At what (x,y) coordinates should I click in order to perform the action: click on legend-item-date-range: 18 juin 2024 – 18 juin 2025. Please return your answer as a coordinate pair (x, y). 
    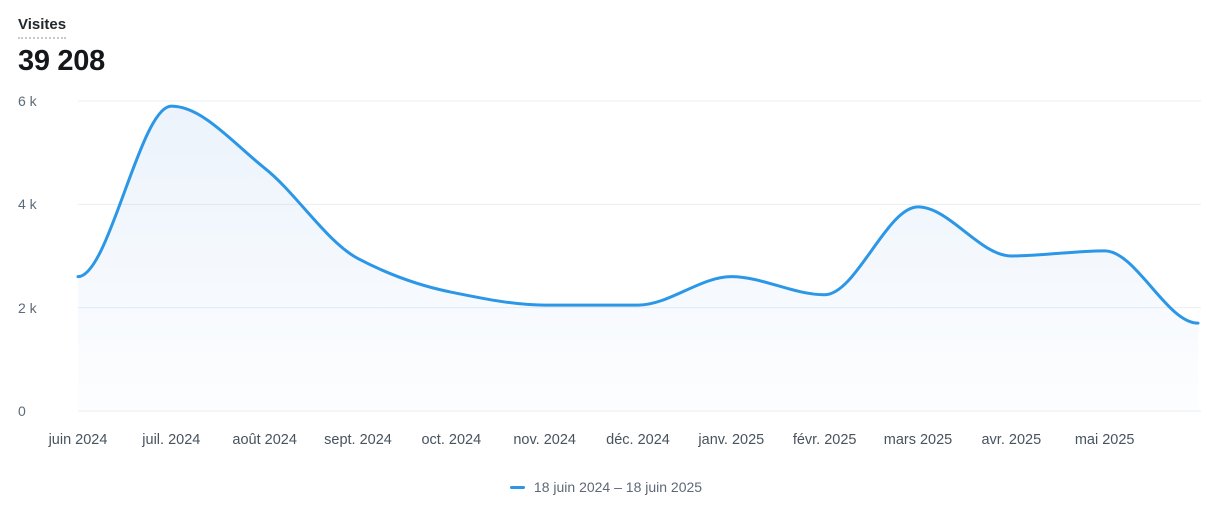
    Looking at the image, I should click on (606, 487).